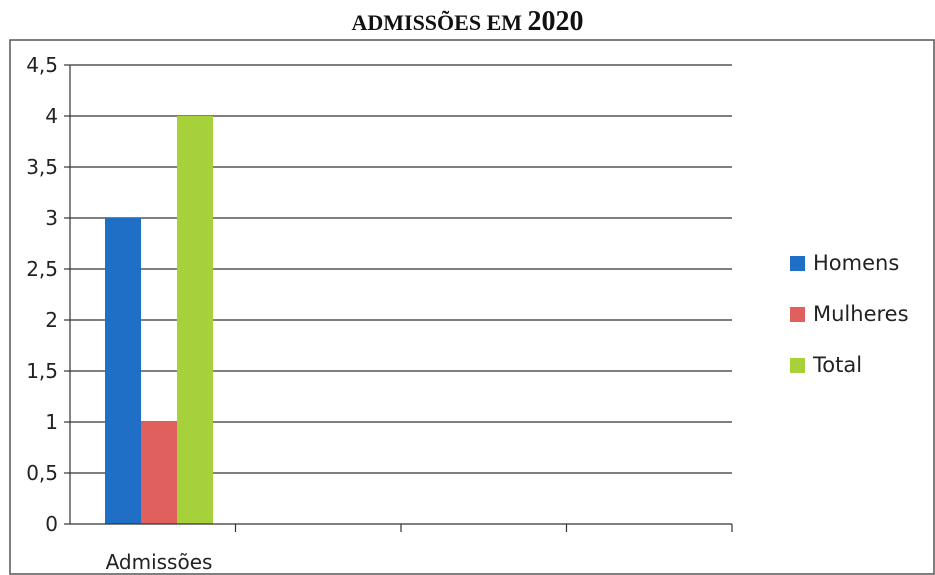  Describe the element at coordinates (51, 116) in the screenshot. I see `y-tick-label: 4` at that location.